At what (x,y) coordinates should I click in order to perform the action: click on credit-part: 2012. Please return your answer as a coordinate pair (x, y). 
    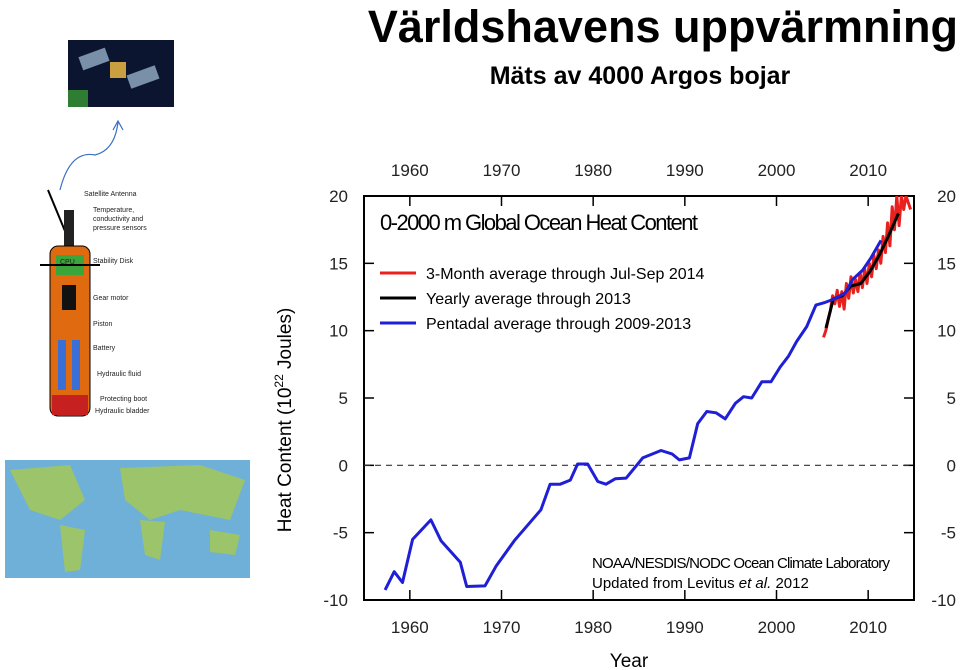
    Looking at the image, I should click on (790, 583).